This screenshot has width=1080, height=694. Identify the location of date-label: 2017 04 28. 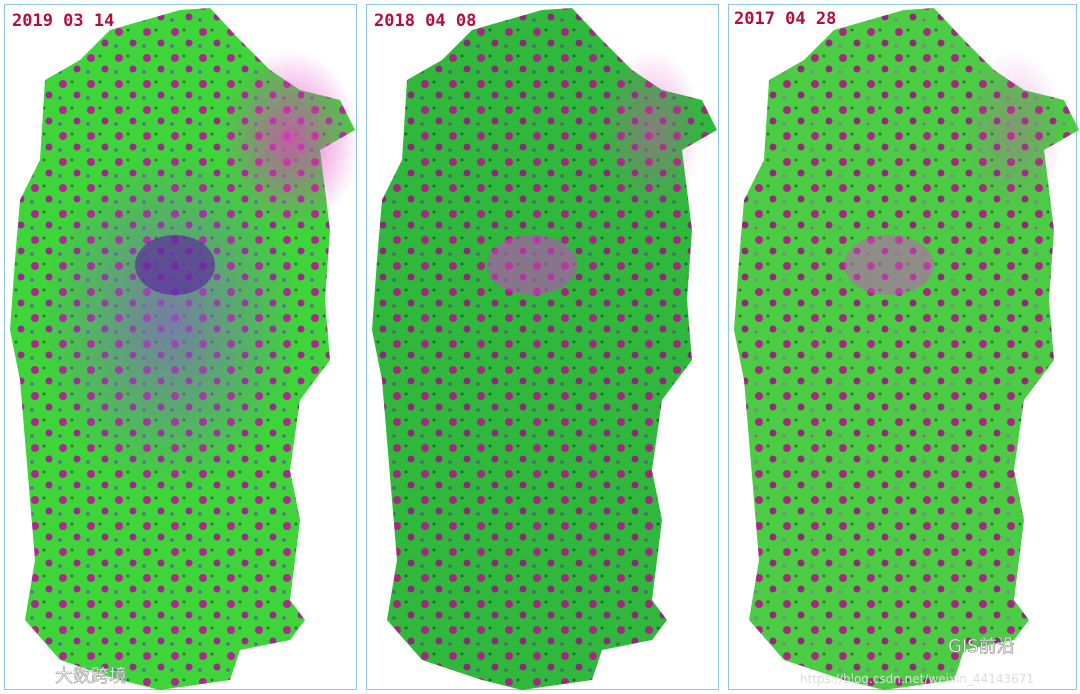
(785, 19).